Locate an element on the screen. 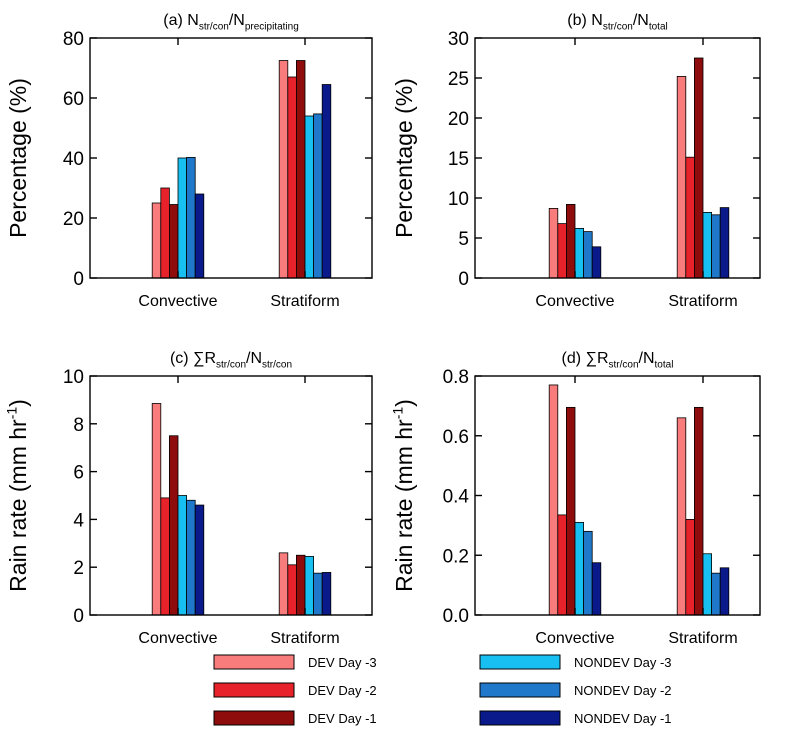  chart-title-part: precipitating is located at coordinates (272, 26).